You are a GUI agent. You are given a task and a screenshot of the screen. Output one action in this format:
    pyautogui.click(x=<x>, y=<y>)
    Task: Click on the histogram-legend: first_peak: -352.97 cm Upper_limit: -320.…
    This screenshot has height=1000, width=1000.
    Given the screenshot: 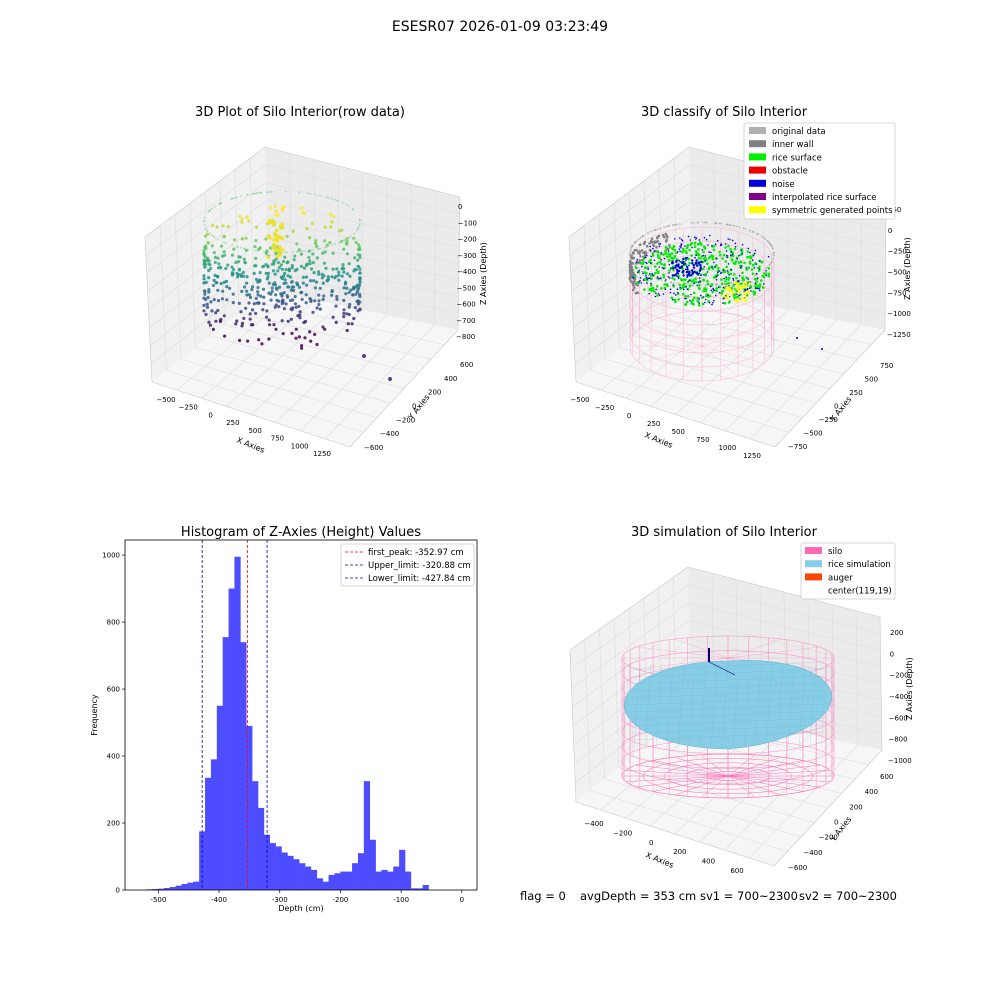 What is the action you would take?
    pyautogui.click(x=407, y=565)
    